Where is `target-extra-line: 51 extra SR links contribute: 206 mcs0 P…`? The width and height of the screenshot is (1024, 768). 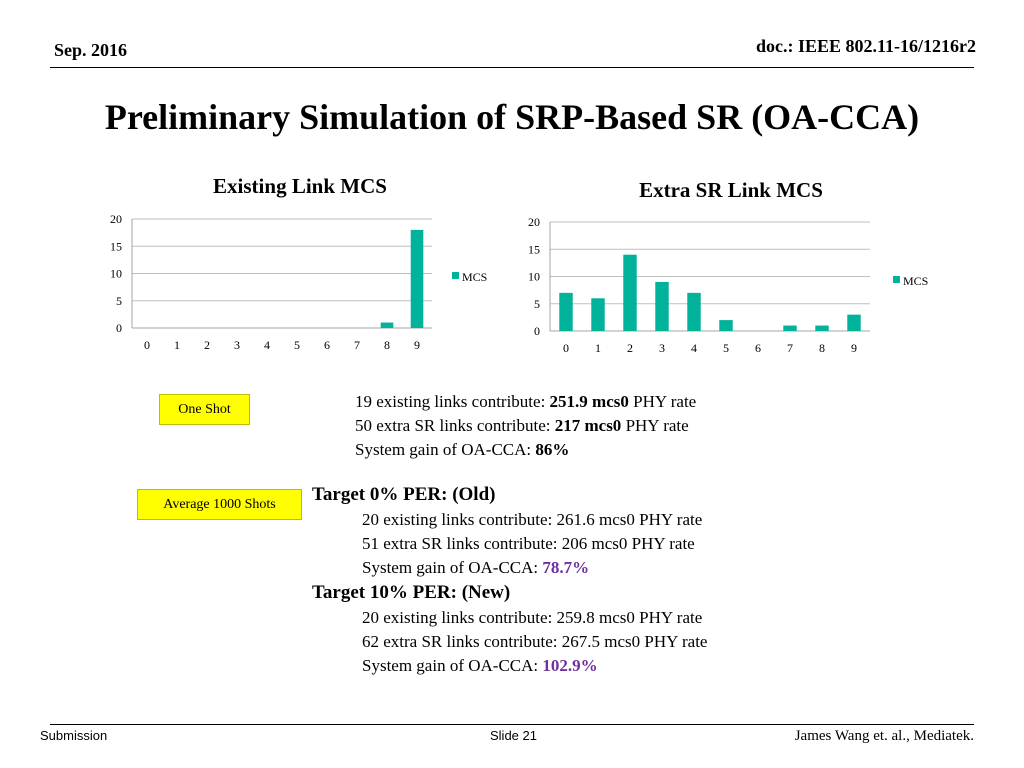
target-extra-line: 51 extra SR links contribute: 206 mcs0 P… is located at coordinates (528, 543).